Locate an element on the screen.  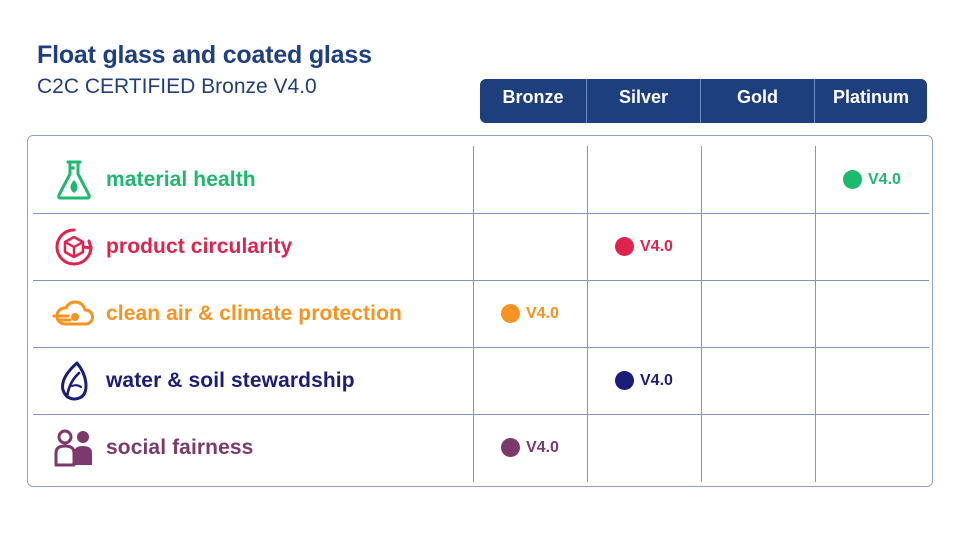
category-water-soil-stewardship: water & soil stewardship is located at coordinates (203, 380).